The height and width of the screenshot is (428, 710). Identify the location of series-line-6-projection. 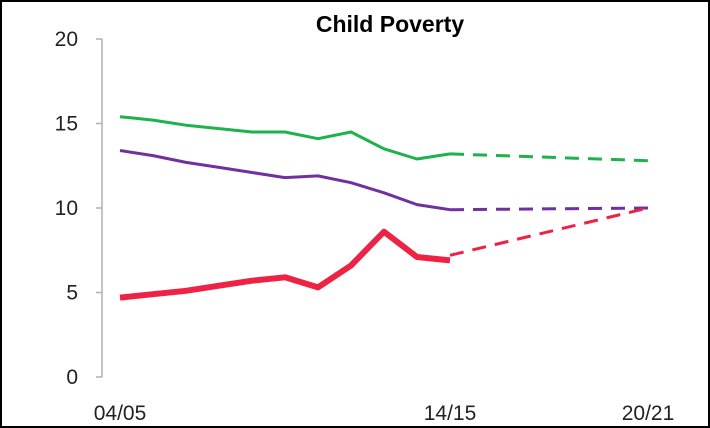
(549, 231).